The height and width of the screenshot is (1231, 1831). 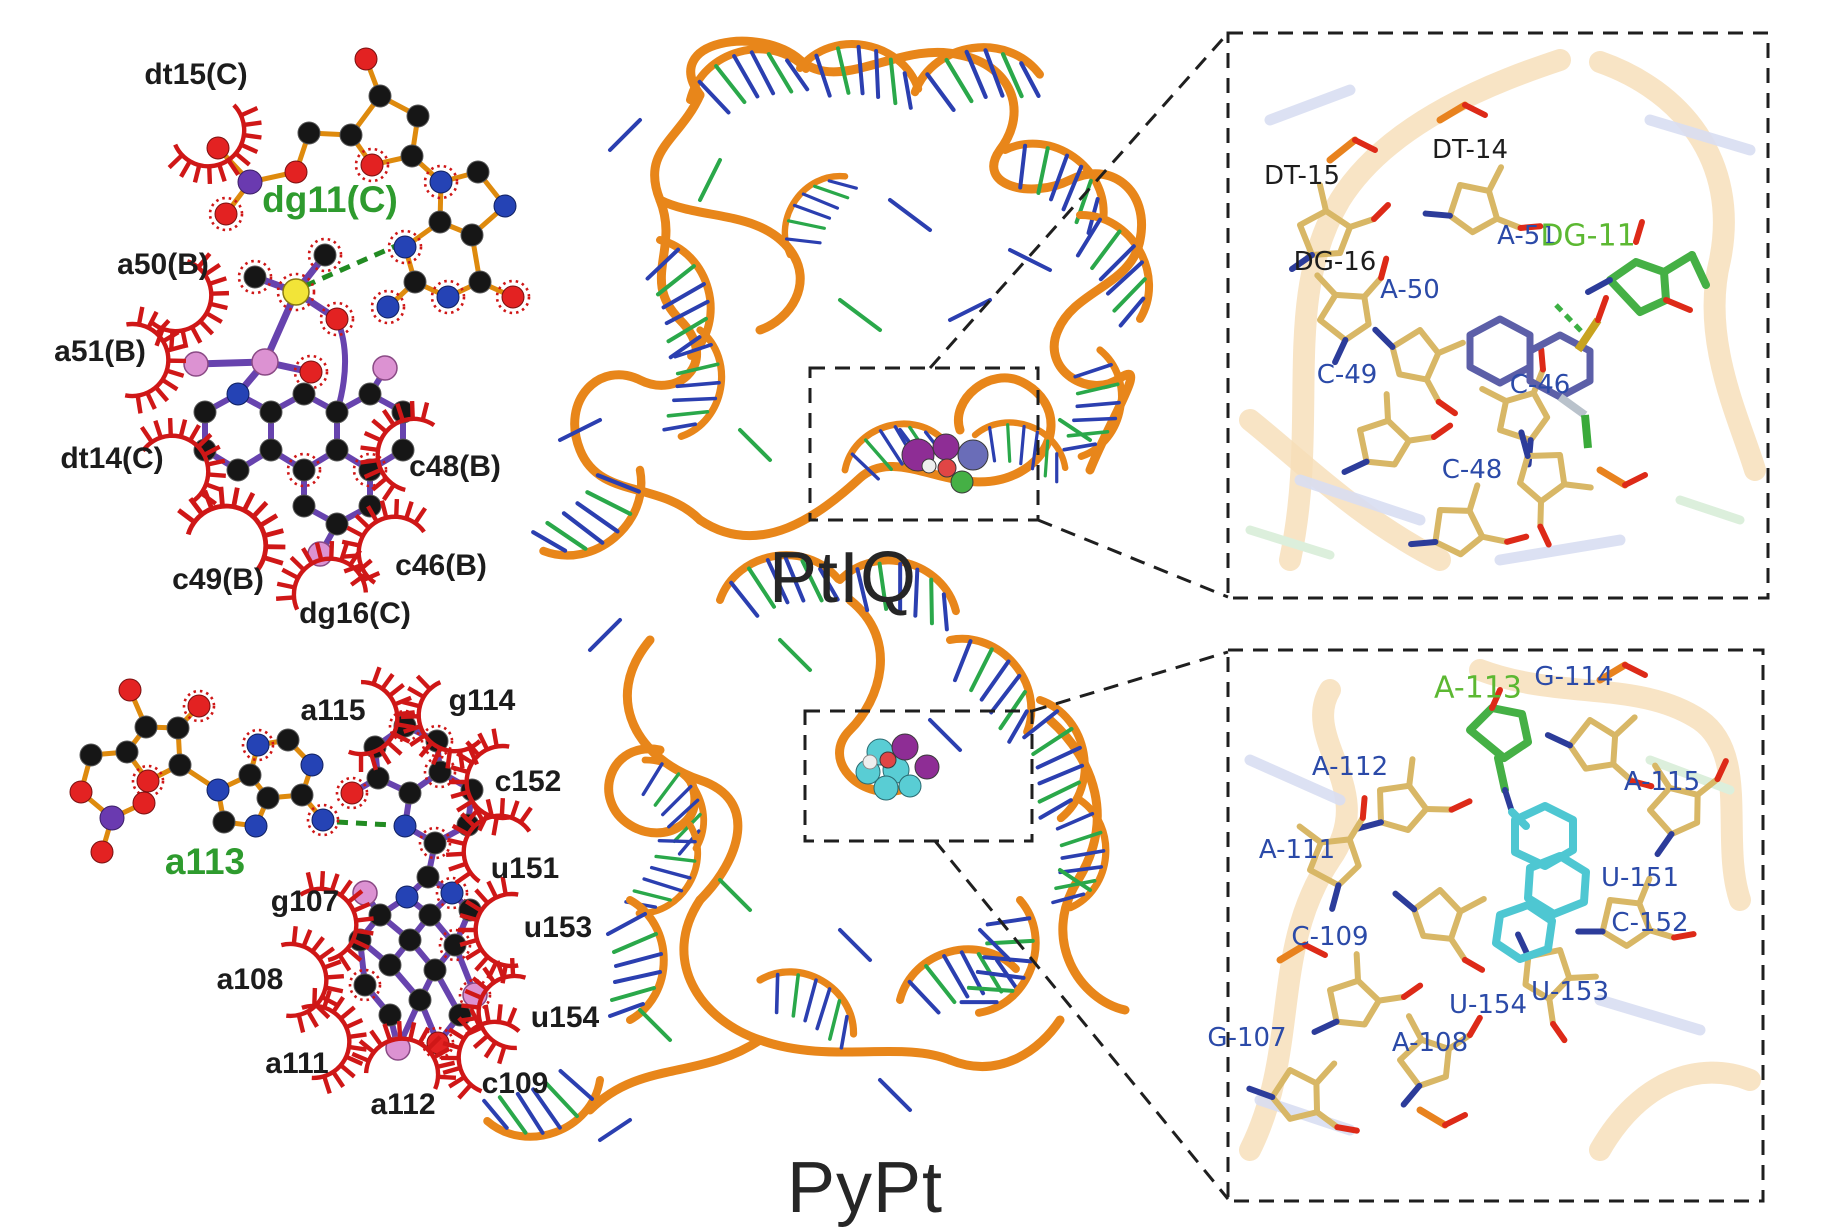 What do you see at coordinates (558, 927) in the screenshot?
I see `residue-label-u153: u153` at bounding box center [558, 927].